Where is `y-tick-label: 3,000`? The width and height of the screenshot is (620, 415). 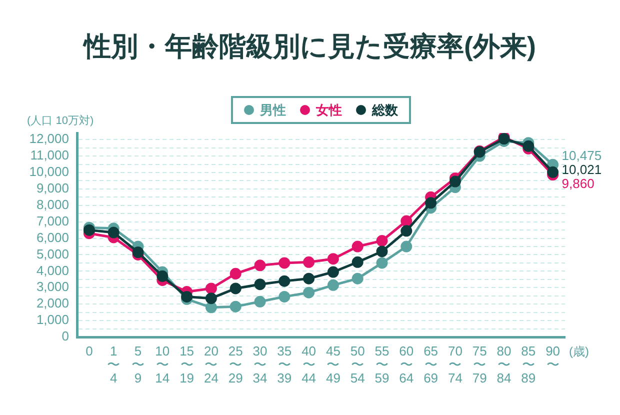 y-tick-label: 3,000 is located at coordinates (52, 286).